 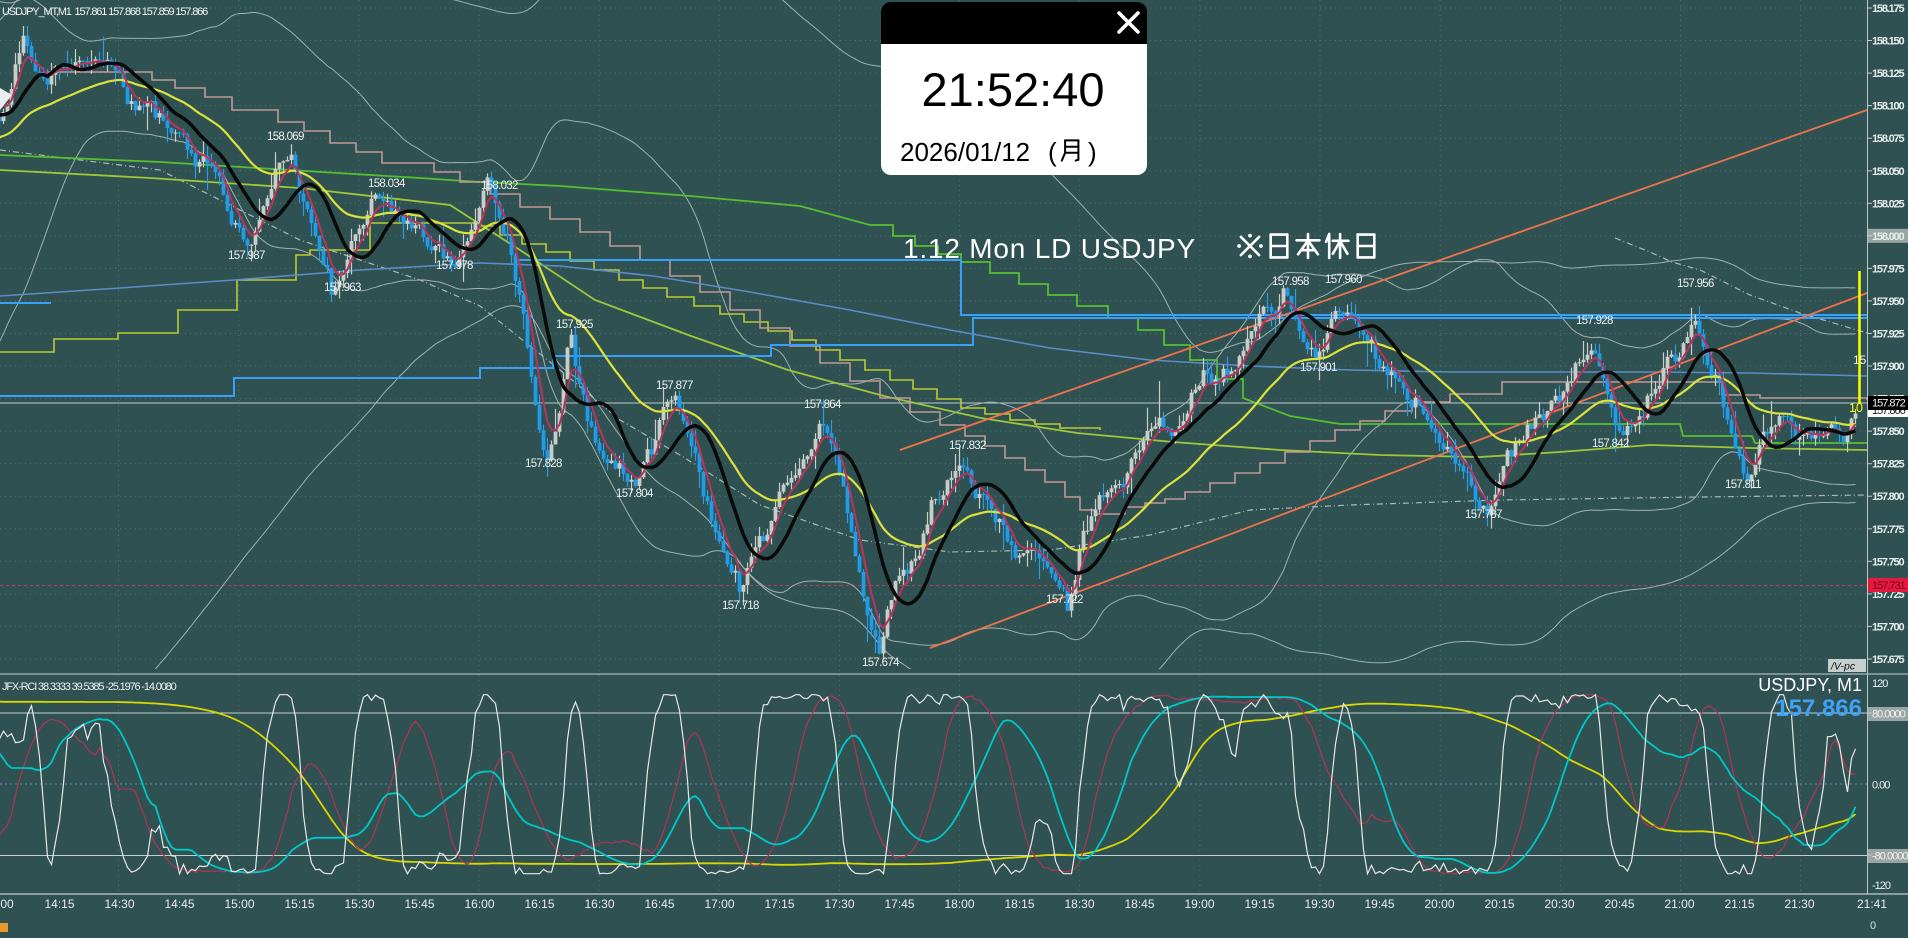 I want to click on svg-text: 158.125, so click(x=1888, y=74).